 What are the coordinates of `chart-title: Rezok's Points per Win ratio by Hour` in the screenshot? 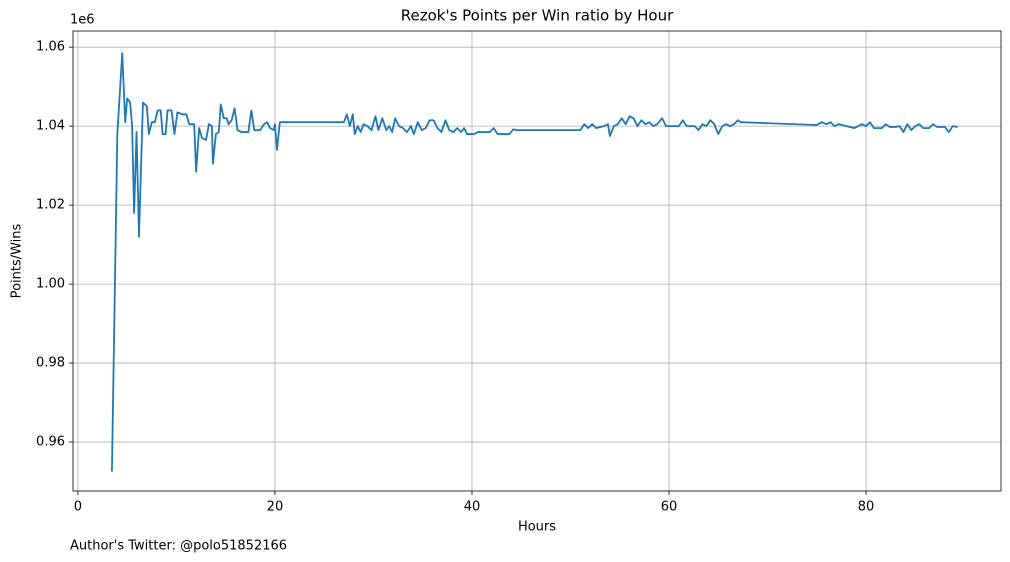 It's located at (537, 16).